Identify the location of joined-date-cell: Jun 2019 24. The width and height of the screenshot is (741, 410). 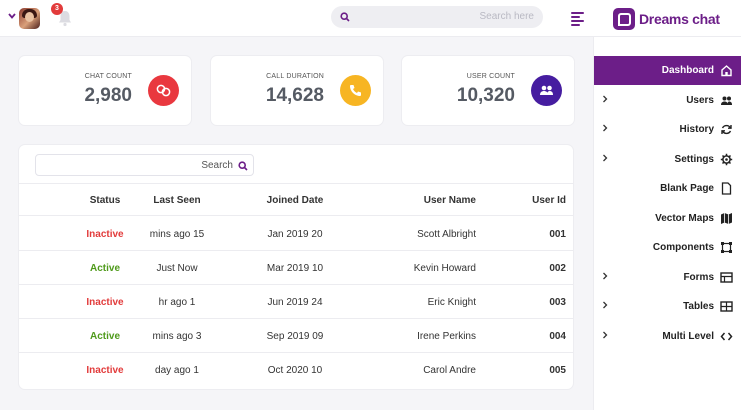
(295, 302).